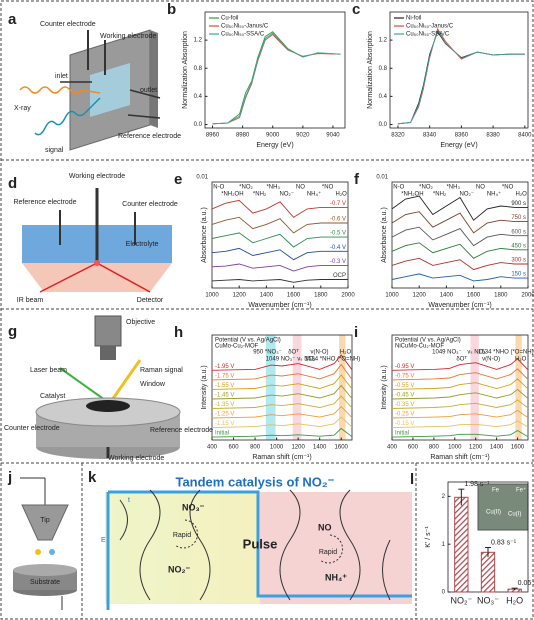  I want to click on label: Working electrode, so click(128, 36).